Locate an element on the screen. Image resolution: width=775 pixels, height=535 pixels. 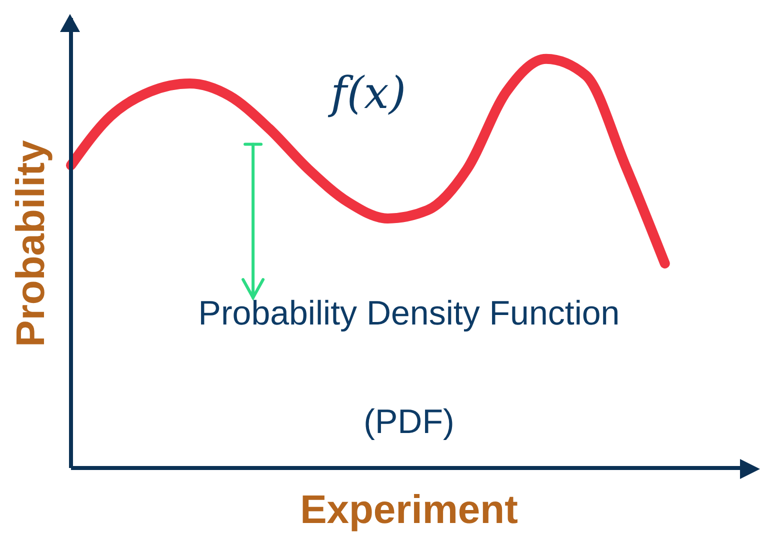
annotation: Probability Density Function is located at coordinates (409, 313).